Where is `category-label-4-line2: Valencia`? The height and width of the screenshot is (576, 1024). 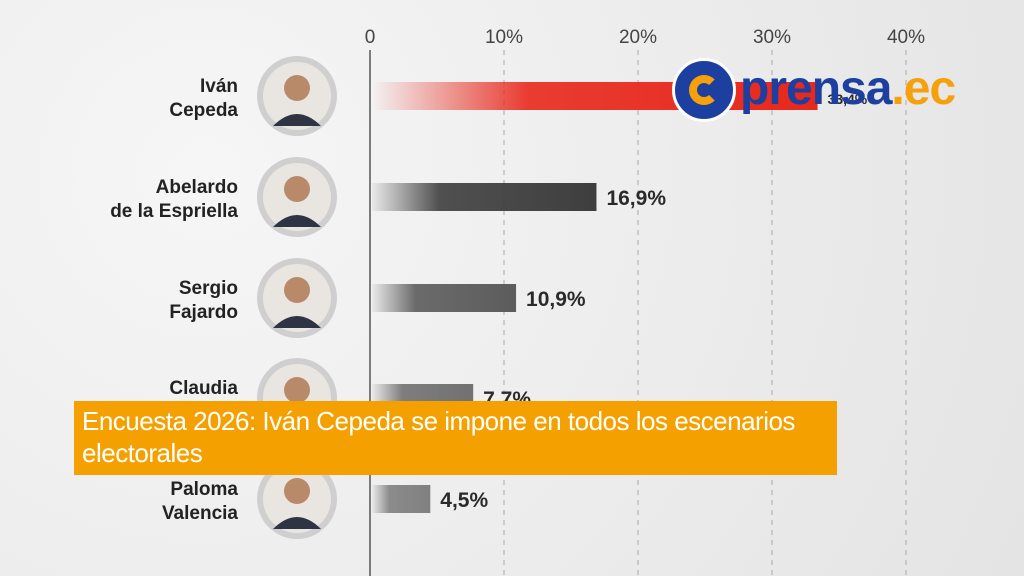
category-label-4-line2: Valencia is located at coordinates (200, 513).